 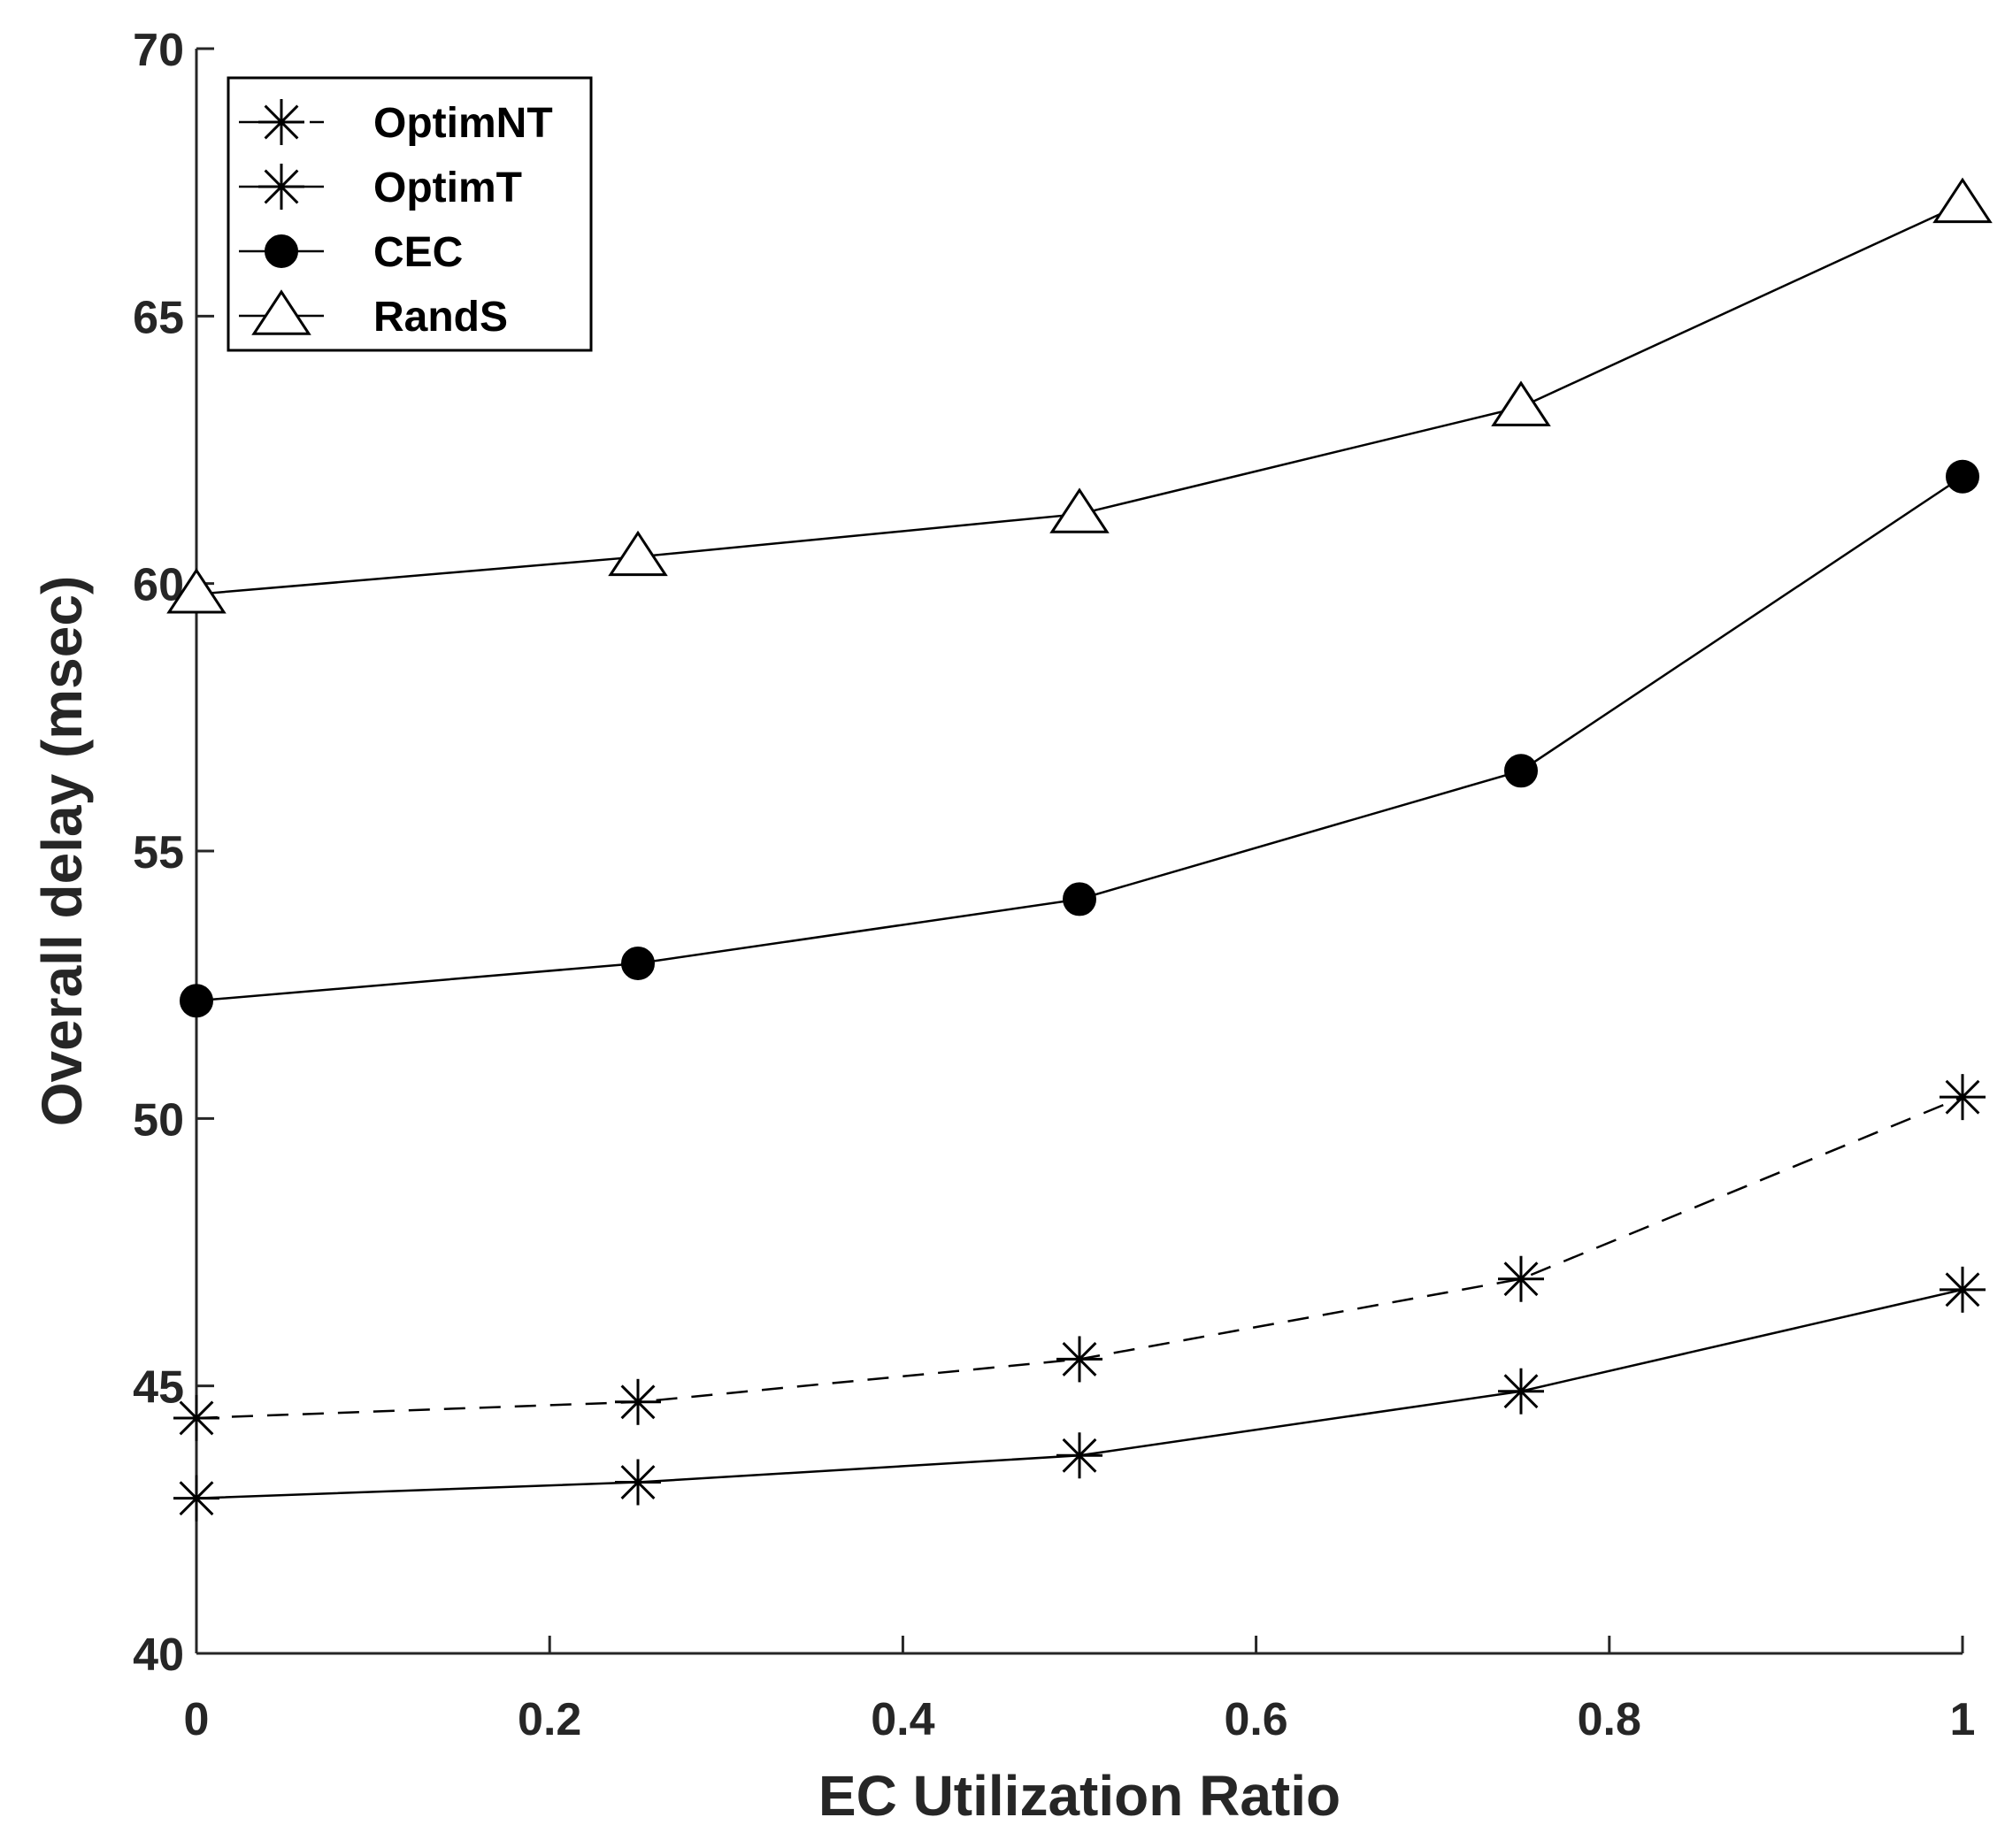 I want to click on legend-item-rands: RandS, so click(x=374, y=315).